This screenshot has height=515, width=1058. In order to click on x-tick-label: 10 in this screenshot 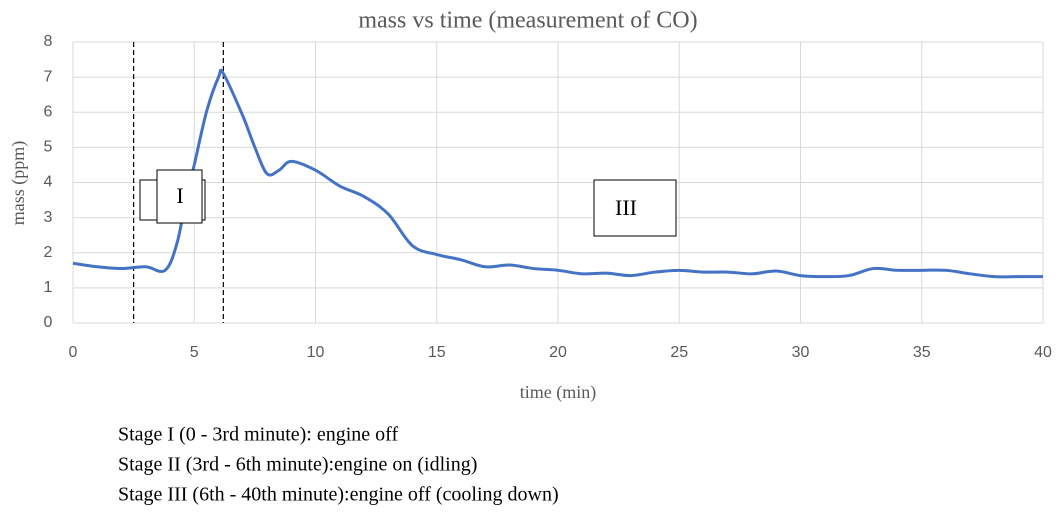, I will do `click(316, 352)`.